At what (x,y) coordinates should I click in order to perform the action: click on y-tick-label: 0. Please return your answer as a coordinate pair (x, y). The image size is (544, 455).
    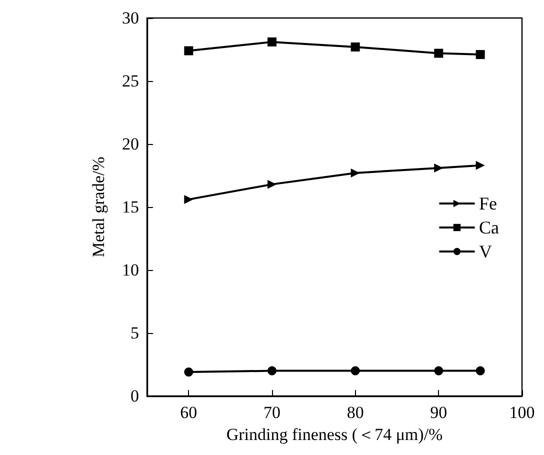
    Looking at the image, I should click on (134, 396).